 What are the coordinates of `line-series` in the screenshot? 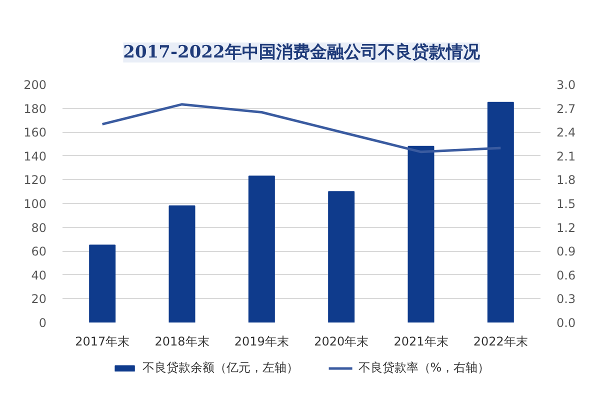 It's located at (301, 128).